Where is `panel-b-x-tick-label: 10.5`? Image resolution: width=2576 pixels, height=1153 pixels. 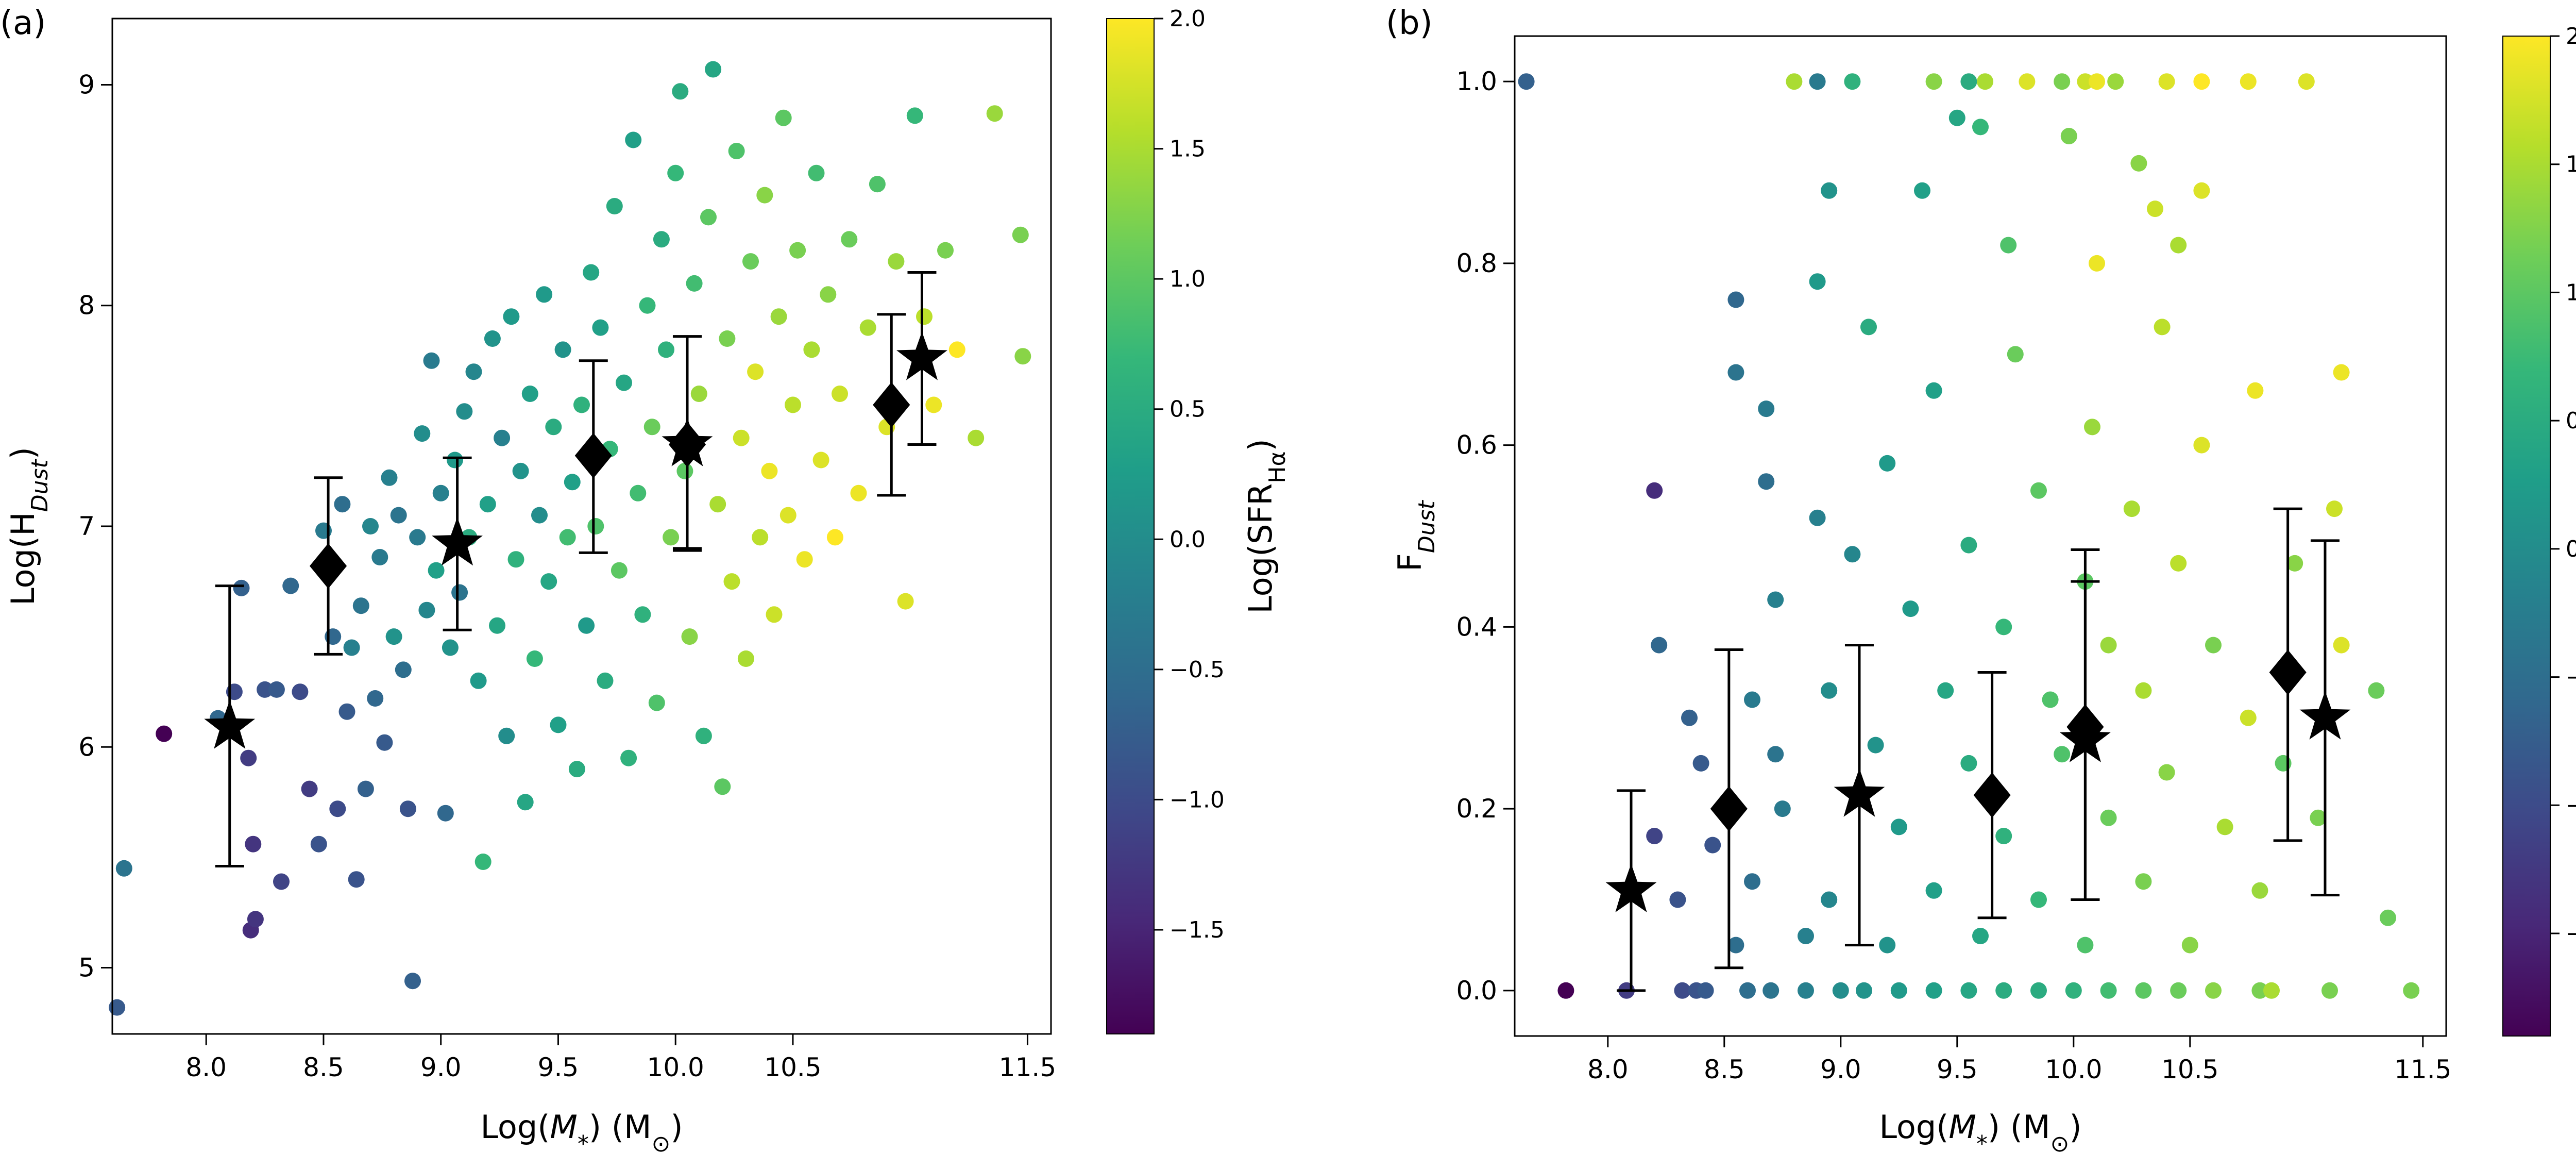 panel-b-x-tick-label: 10.5 is located at coordinates (2189, 1069).